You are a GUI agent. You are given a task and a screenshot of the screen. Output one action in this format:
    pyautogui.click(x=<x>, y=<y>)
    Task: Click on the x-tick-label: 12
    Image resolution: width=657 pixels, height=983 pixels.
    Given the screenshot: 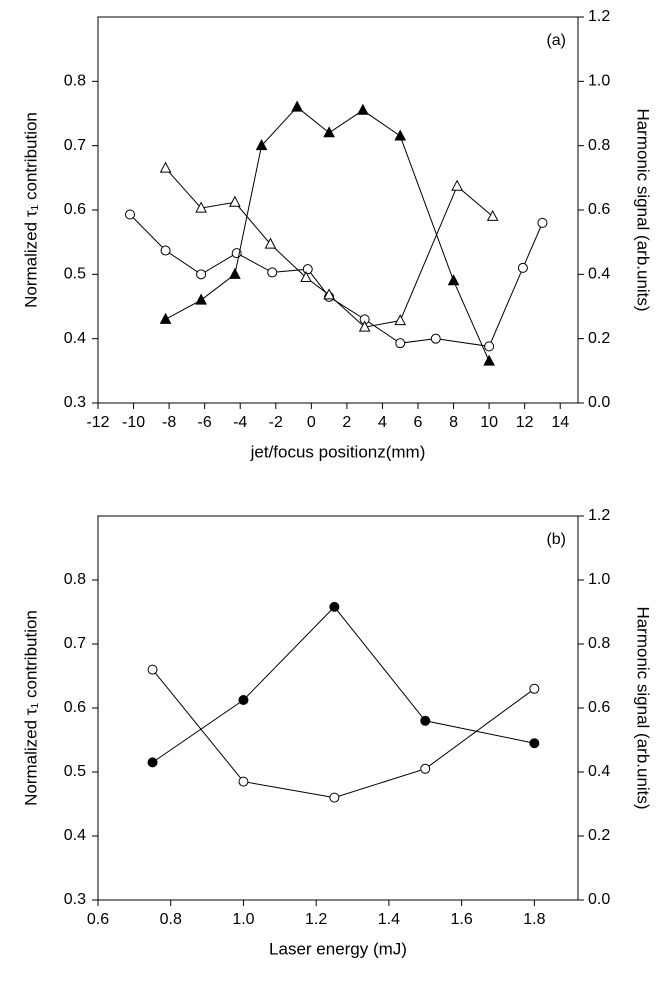 What is the action you would take?
    pyautogui.click(x=525, y=422)
    